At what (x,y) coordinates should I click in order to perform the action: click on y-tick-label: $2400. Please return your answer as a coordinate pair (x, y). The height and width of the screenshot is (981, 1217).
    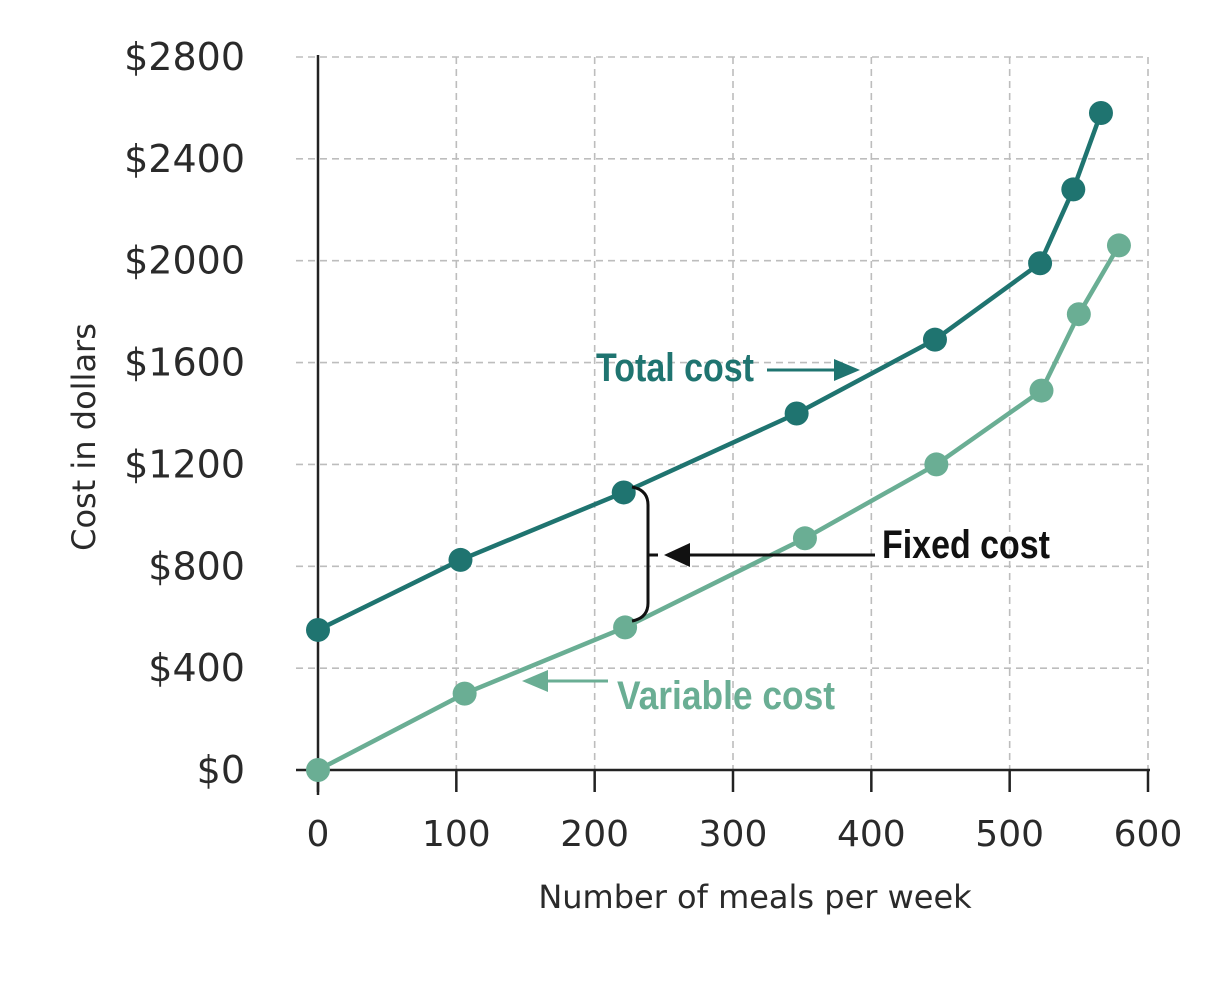
    Looking at the image, I should click on (184, 159).